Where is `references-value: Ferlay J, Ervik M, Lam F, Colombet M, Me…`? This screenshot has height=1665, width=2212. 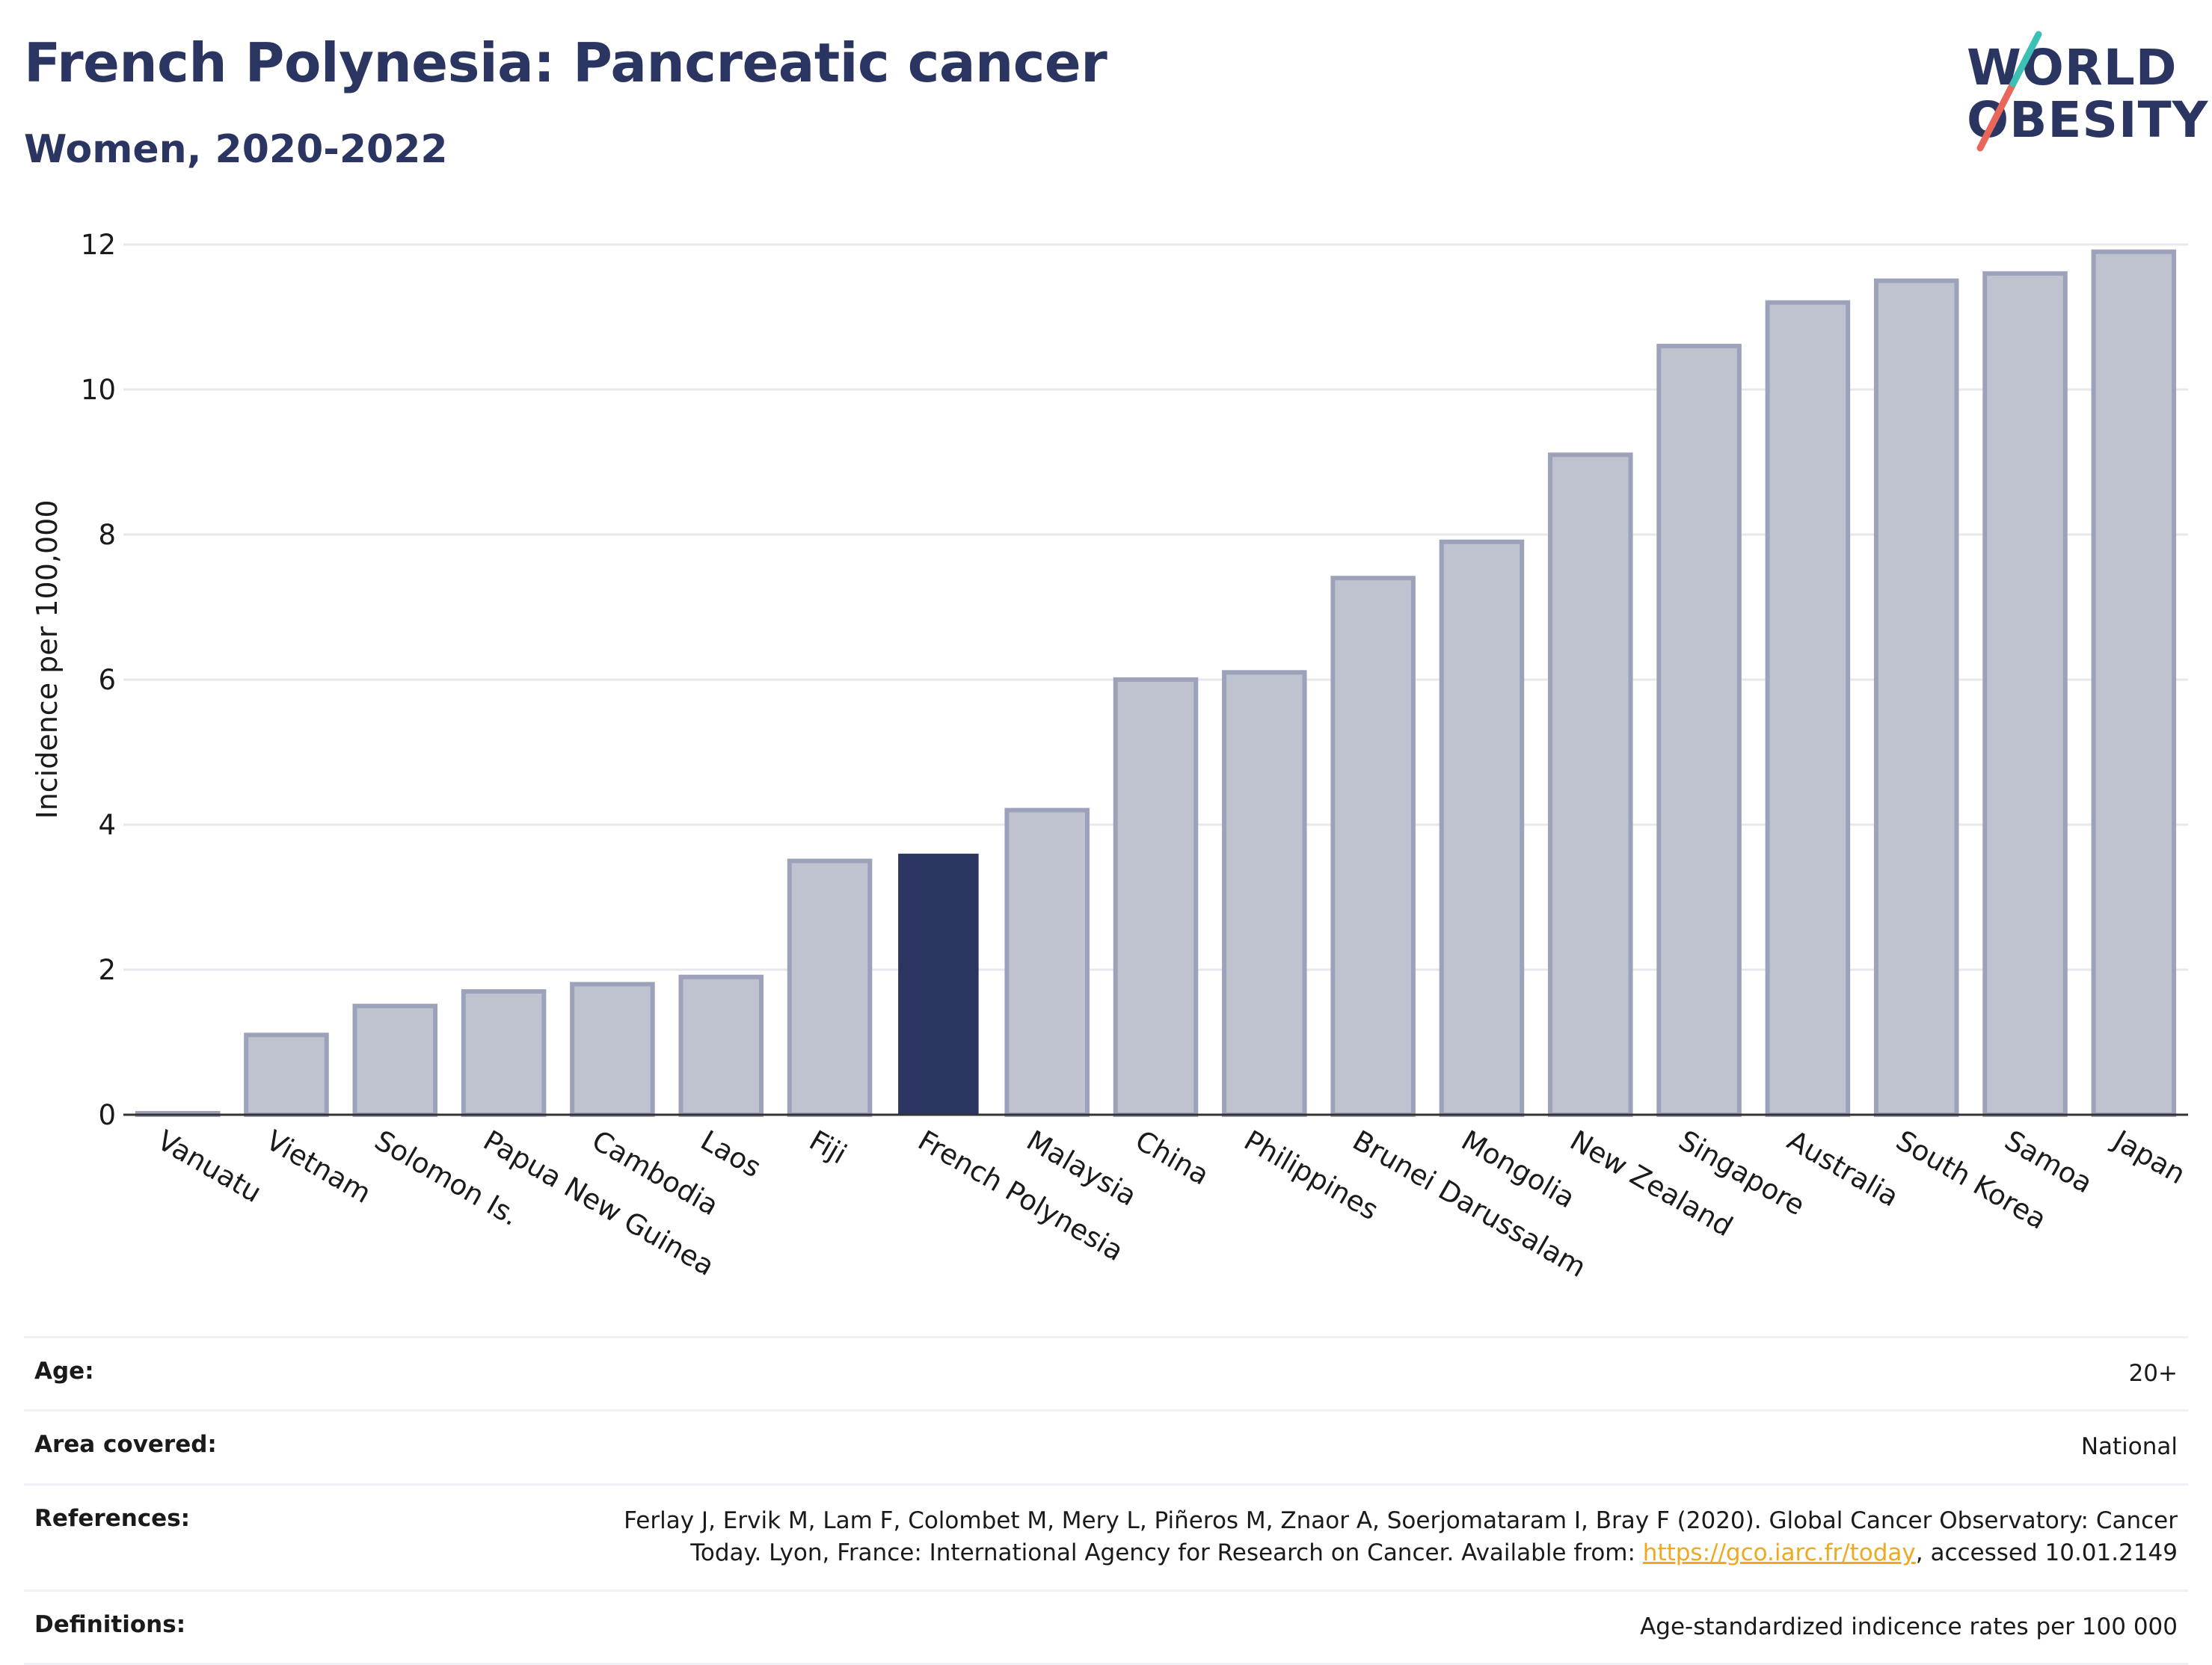 references-value: Ferlay J, Ervik M, Lam F, Colombet M, Me… is located at coordinates (1341, 1537).